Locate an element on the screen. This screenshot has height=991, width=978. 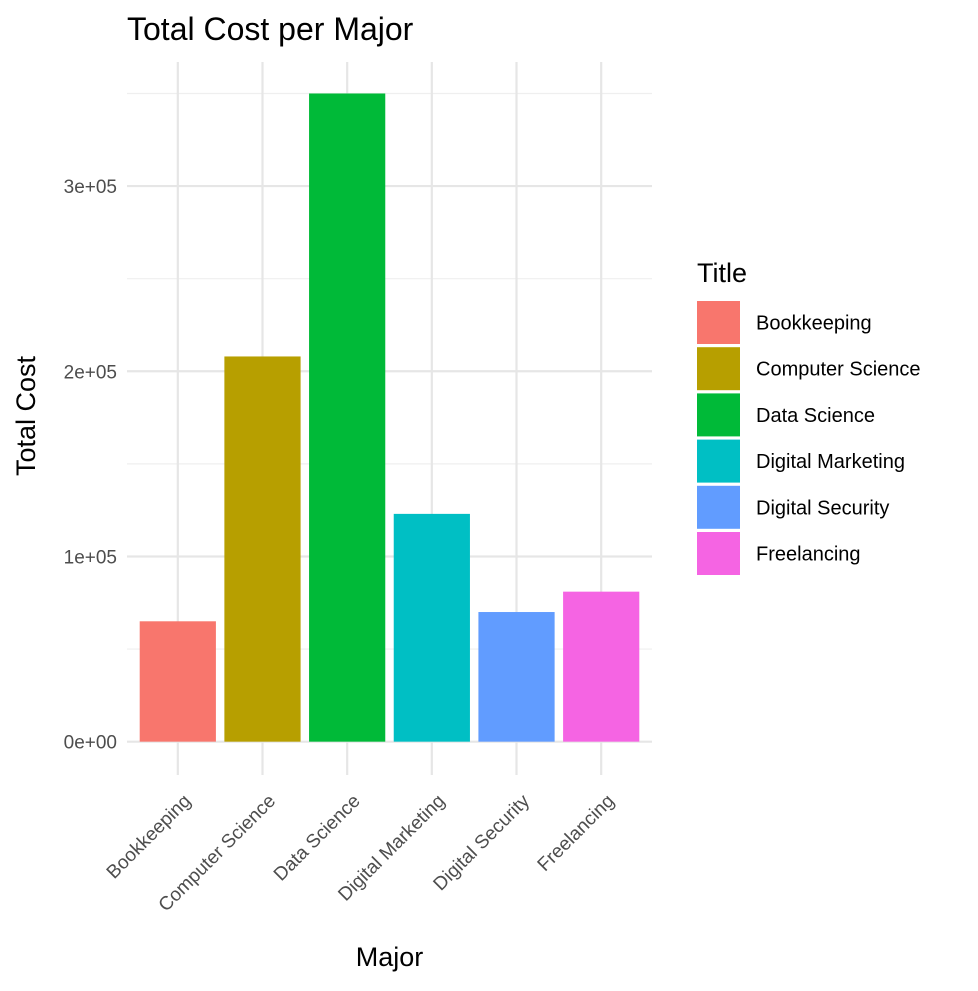
bar-freelancing is located at coordinates (601, 666).